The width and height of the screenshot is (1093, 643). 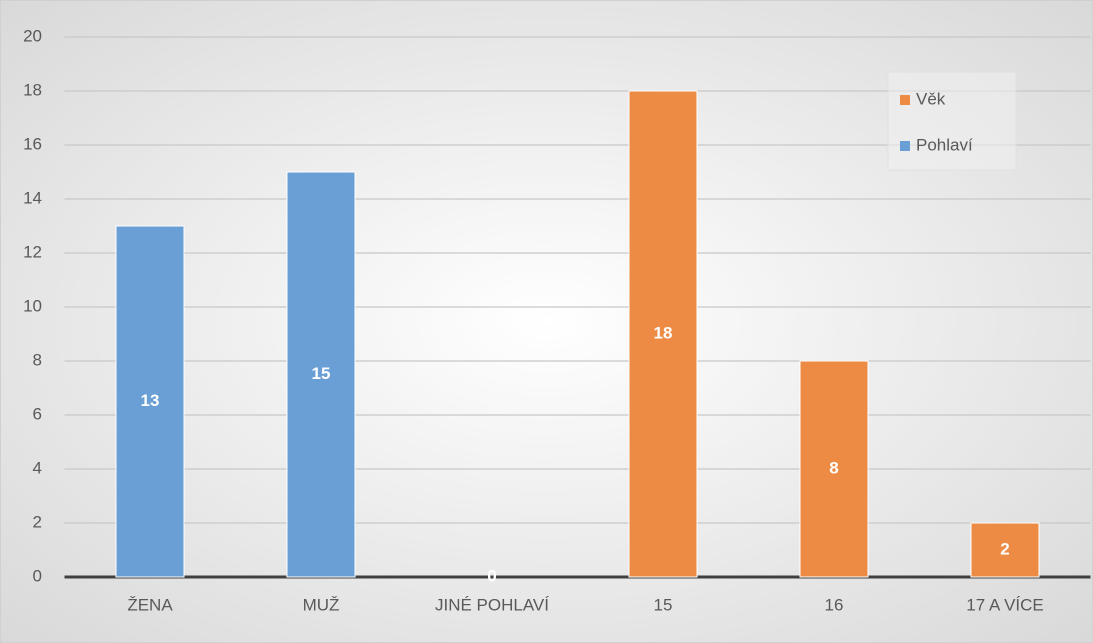 What do you see at coordinates (37, 521) in the screenshot?
I see `y-tick-label: 2` at bounding box center [37, 521].